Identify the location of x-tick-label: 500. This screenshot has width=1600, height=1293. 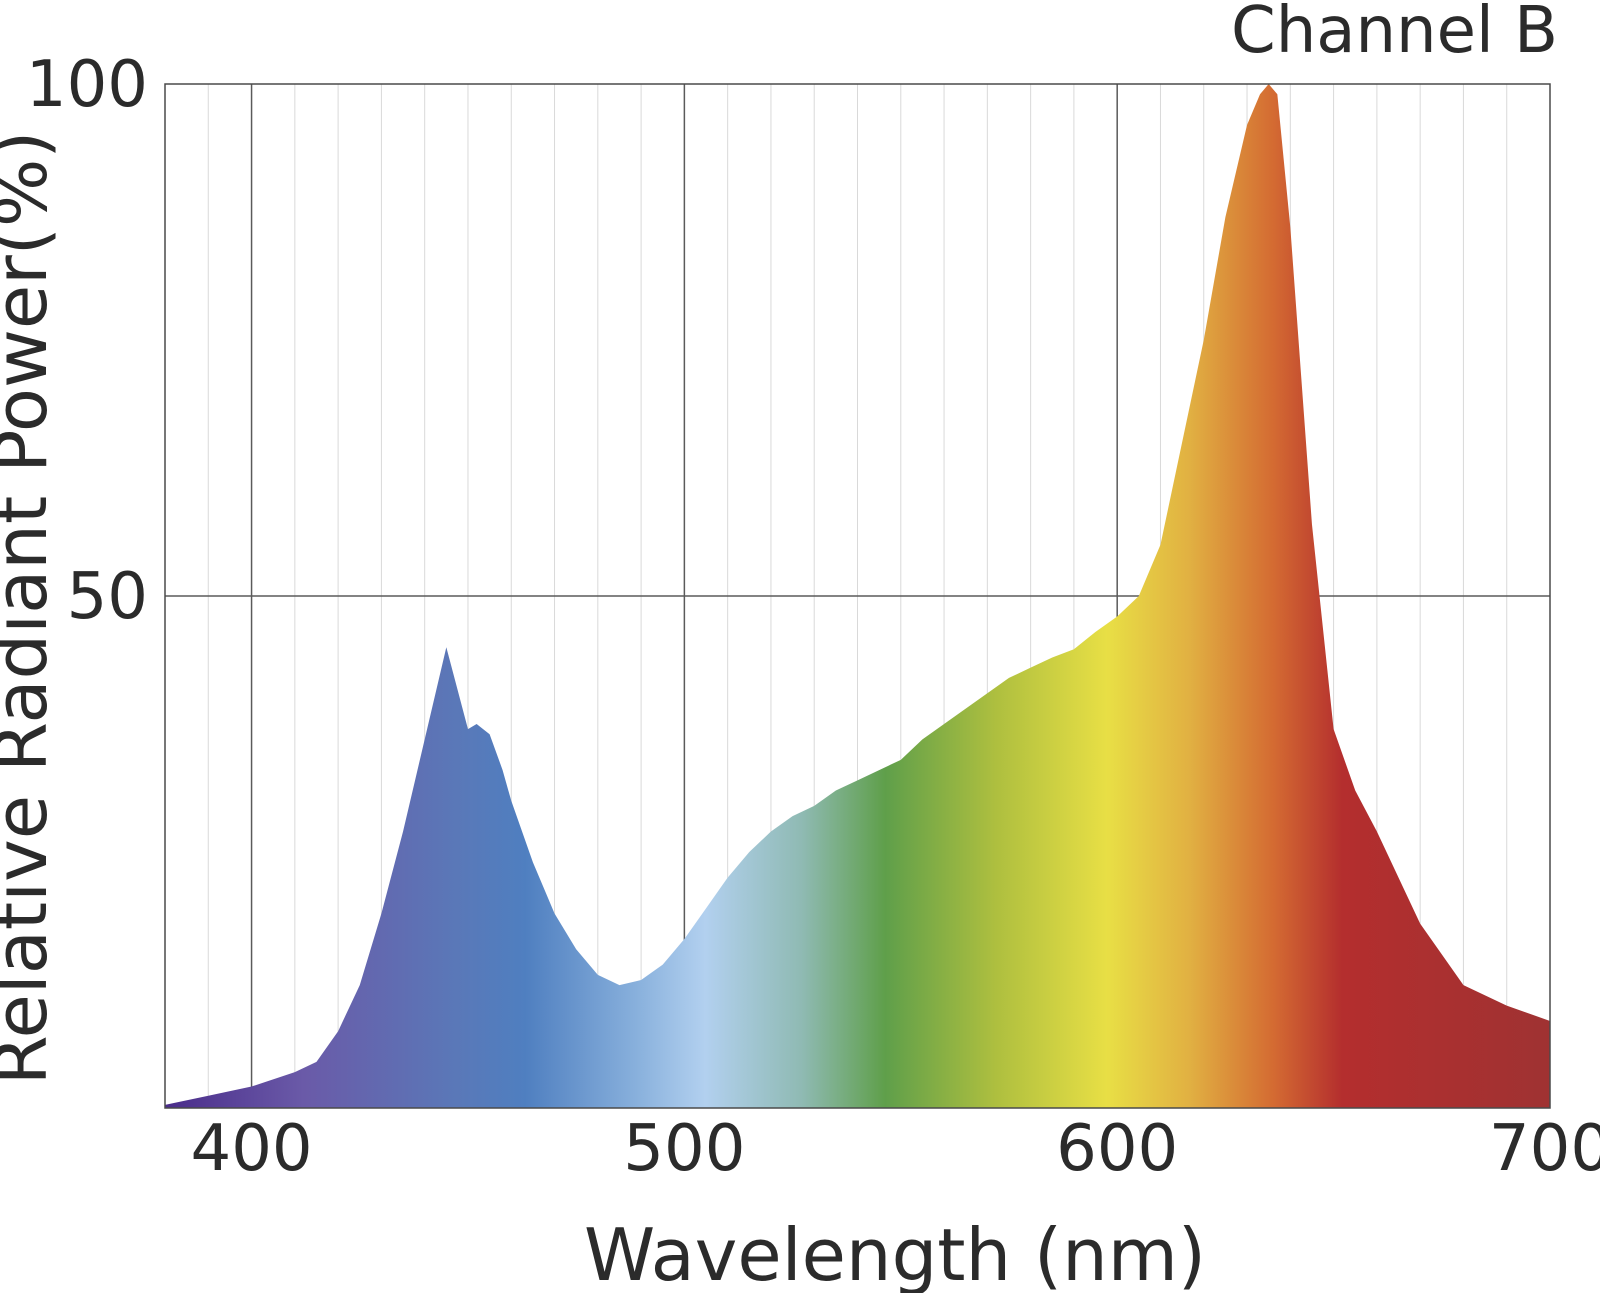
(684, 1149).